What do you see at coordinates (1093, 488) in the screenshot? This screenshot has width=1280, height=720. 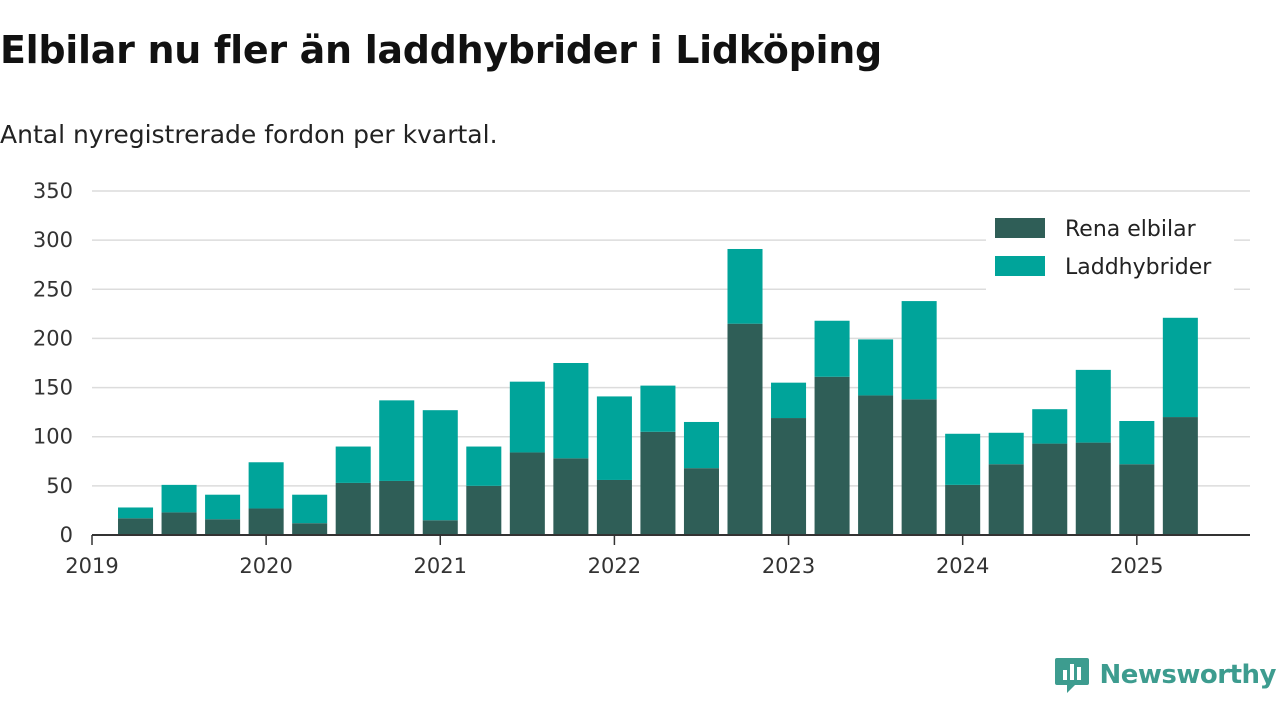 I see `bar-rena-elbilar-2024-q4` at bounding box center [1093, 488].